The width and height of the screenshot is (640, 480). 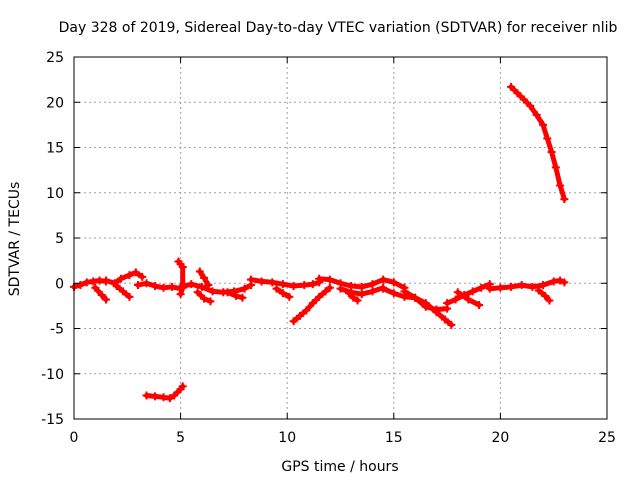 I want to click on x-tick-label: 25, so click(x=607, y=438).